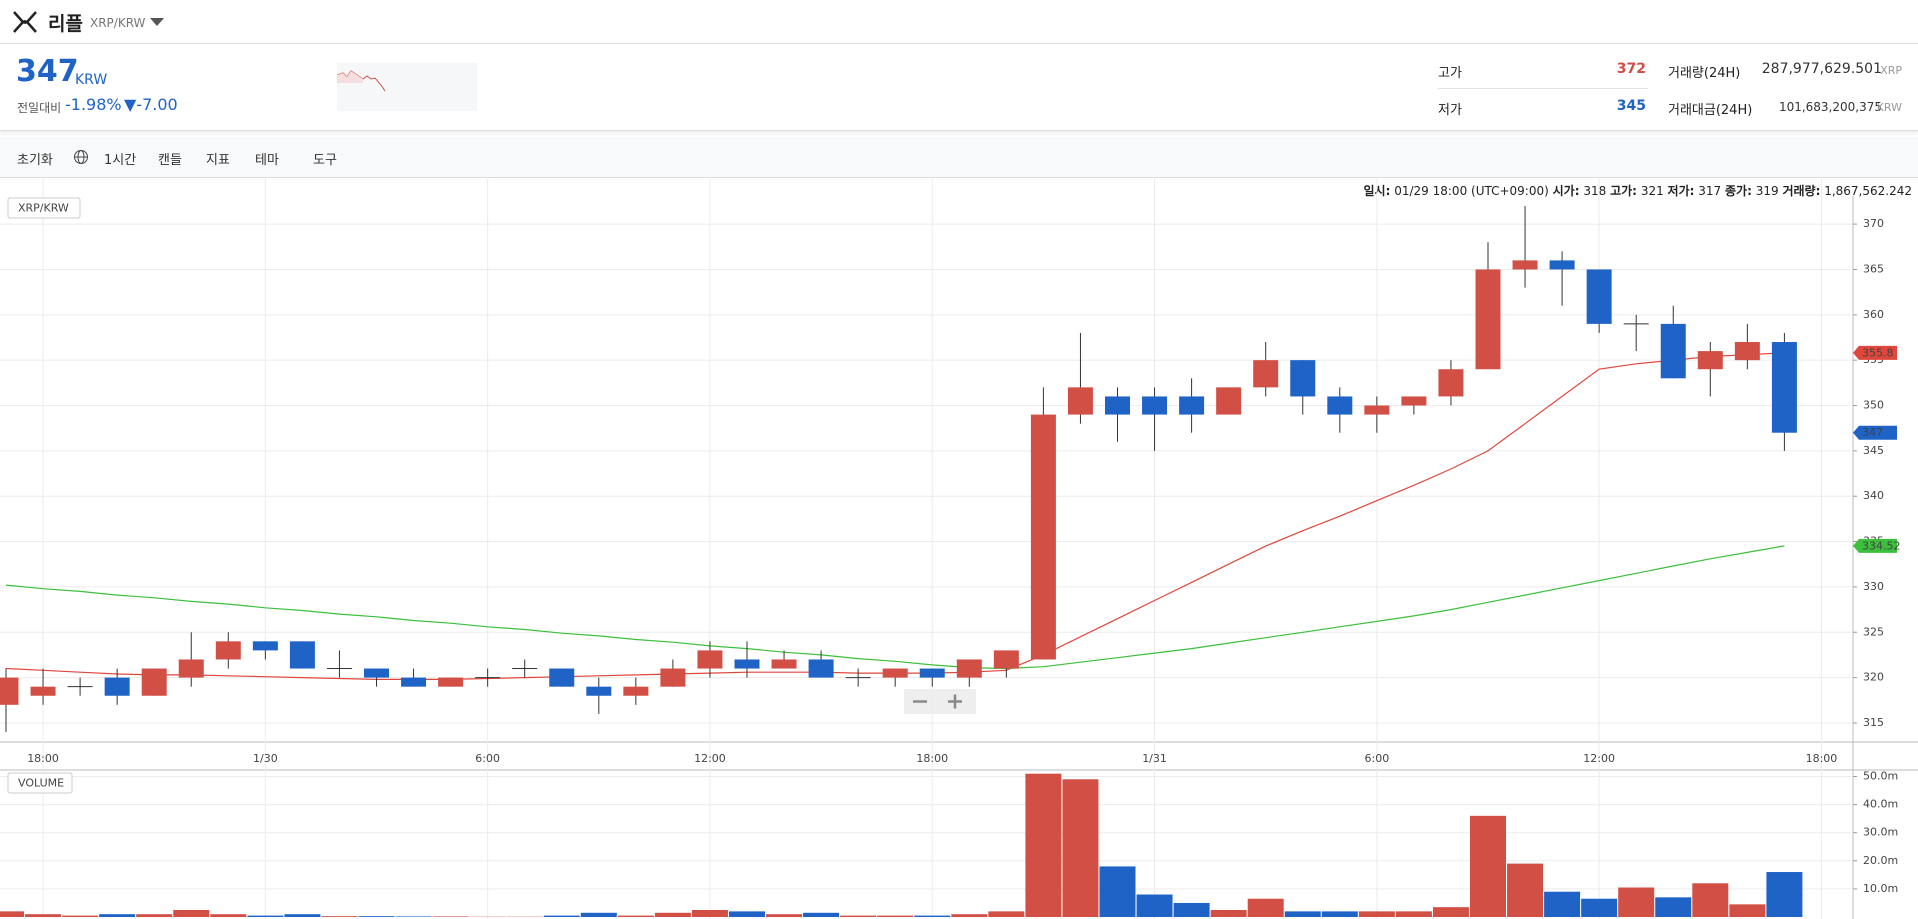  Describe the element at coordinates (325, 160) in the screenshot. I see `tools-button: 도구` at that location.